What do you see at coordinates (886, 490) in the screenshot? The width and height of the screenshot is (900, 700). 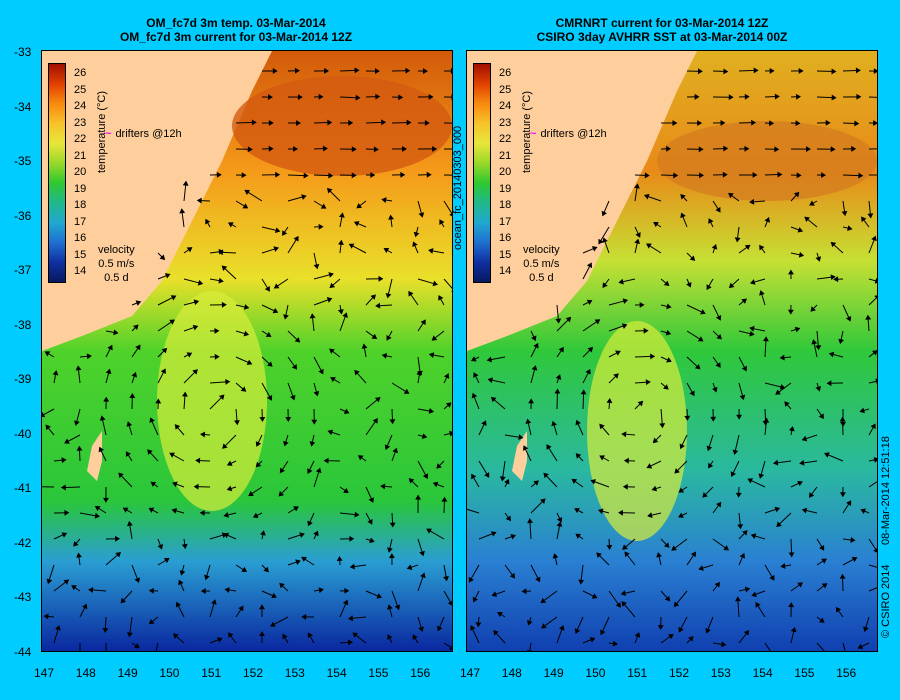 I see `timestamp-label: 08-Mar-2014 12:51:18` at bounding box center [886, 490].